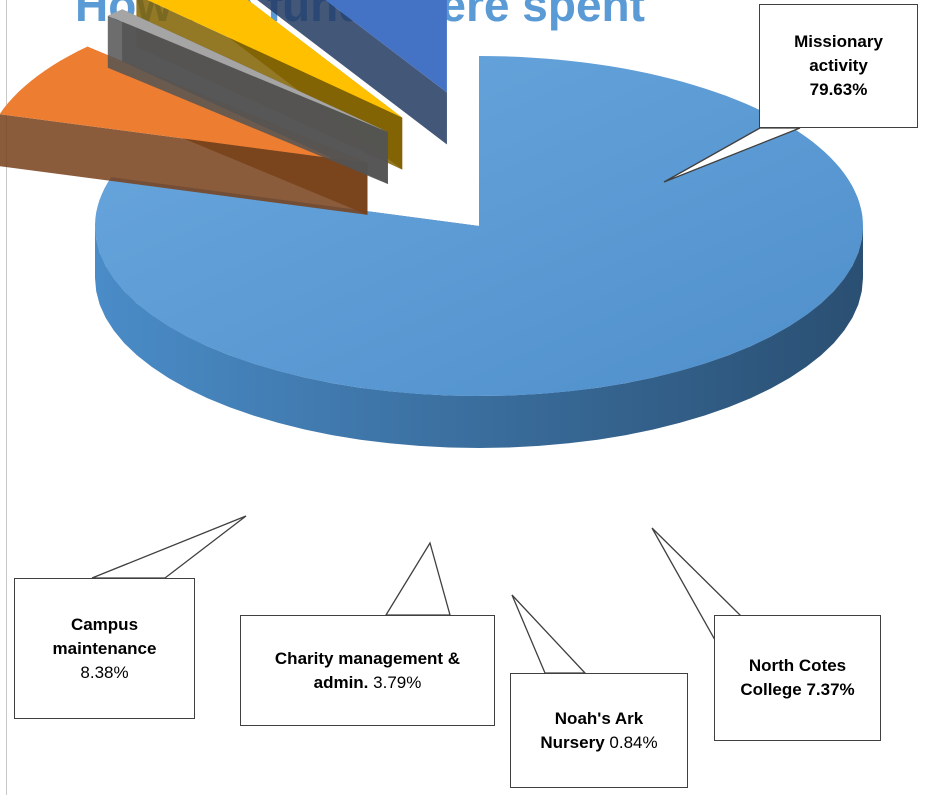  What do you see at coordinates (732, 155) in the screenshot?
I see `leader-line-missionary` at bounding box center [732, 155].